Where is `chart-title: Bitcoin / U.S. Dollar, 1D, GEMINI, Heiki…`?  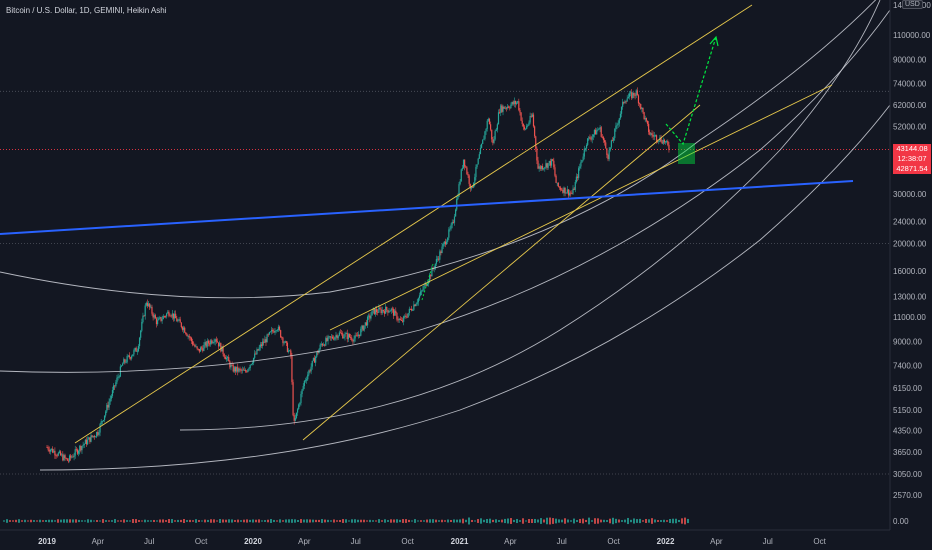 chart-title: Bitcoin / U.S. Dollar, 1D, GEMINI, Heiki… is located at coordinates (86, 10).